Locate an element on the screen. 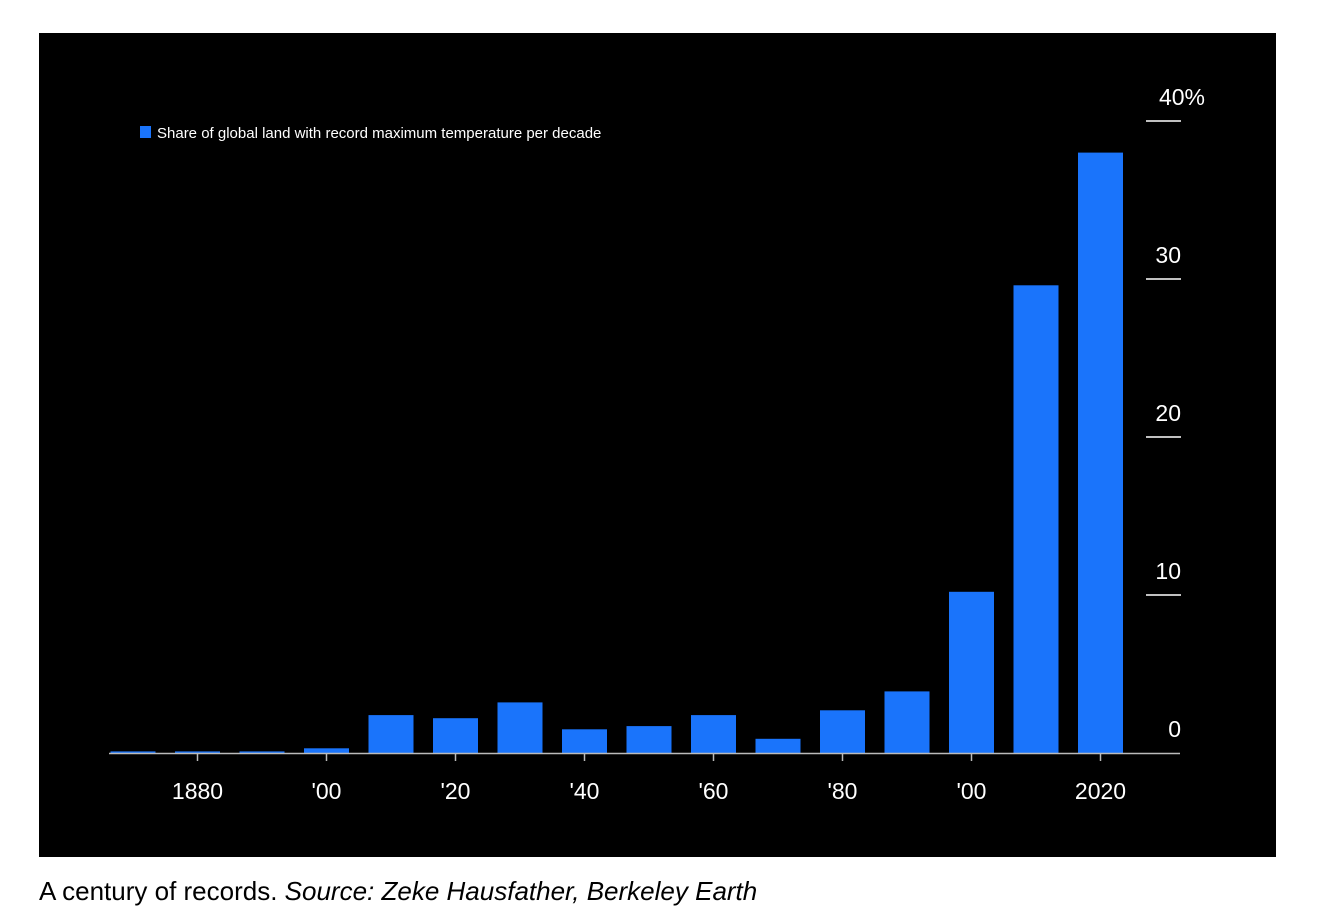 This screenshot has width=1318, height=922. bar-1910 is located at coordinates (391, 734).